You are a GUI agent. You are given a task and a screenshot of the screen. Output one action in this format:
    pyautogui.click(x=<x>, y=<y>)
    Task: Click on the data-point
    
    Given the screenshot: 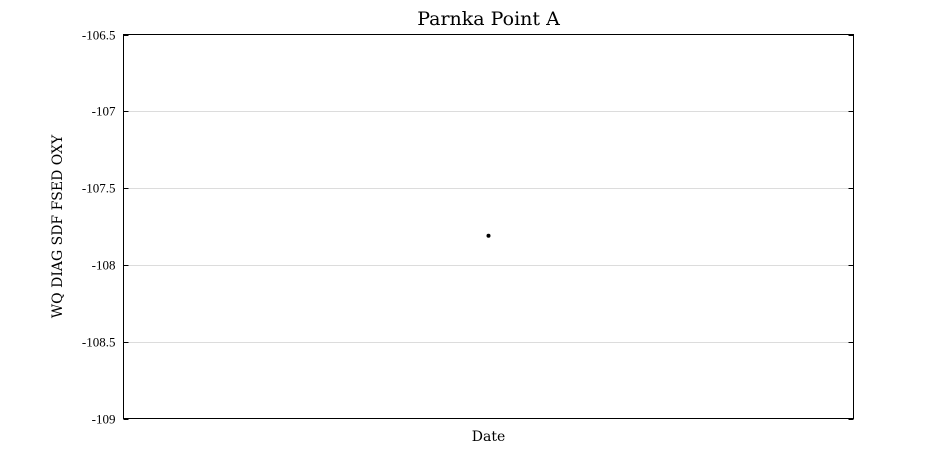 What is the action you would take?
    pyautogui.click(x=488, y=235)
    